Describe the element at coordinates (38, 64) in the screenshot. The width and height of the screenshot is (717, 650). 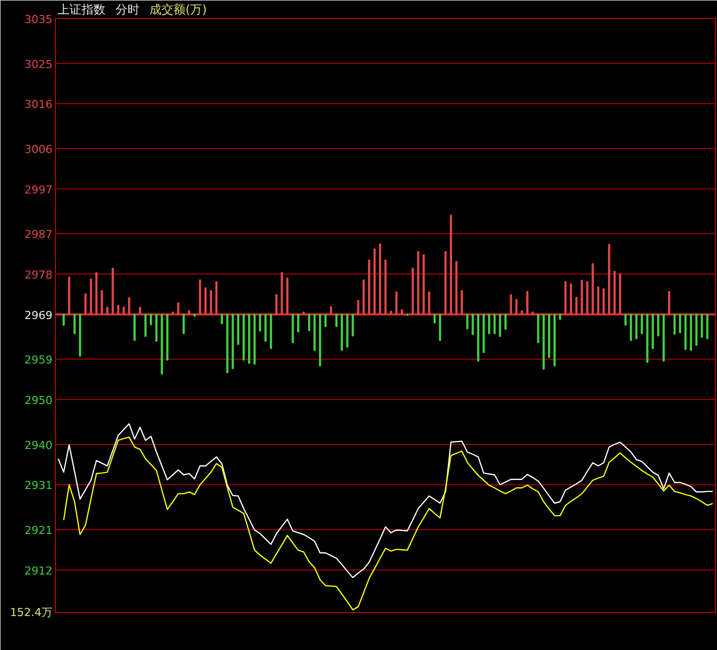
I see `y-tick-label: 3025` at that location.